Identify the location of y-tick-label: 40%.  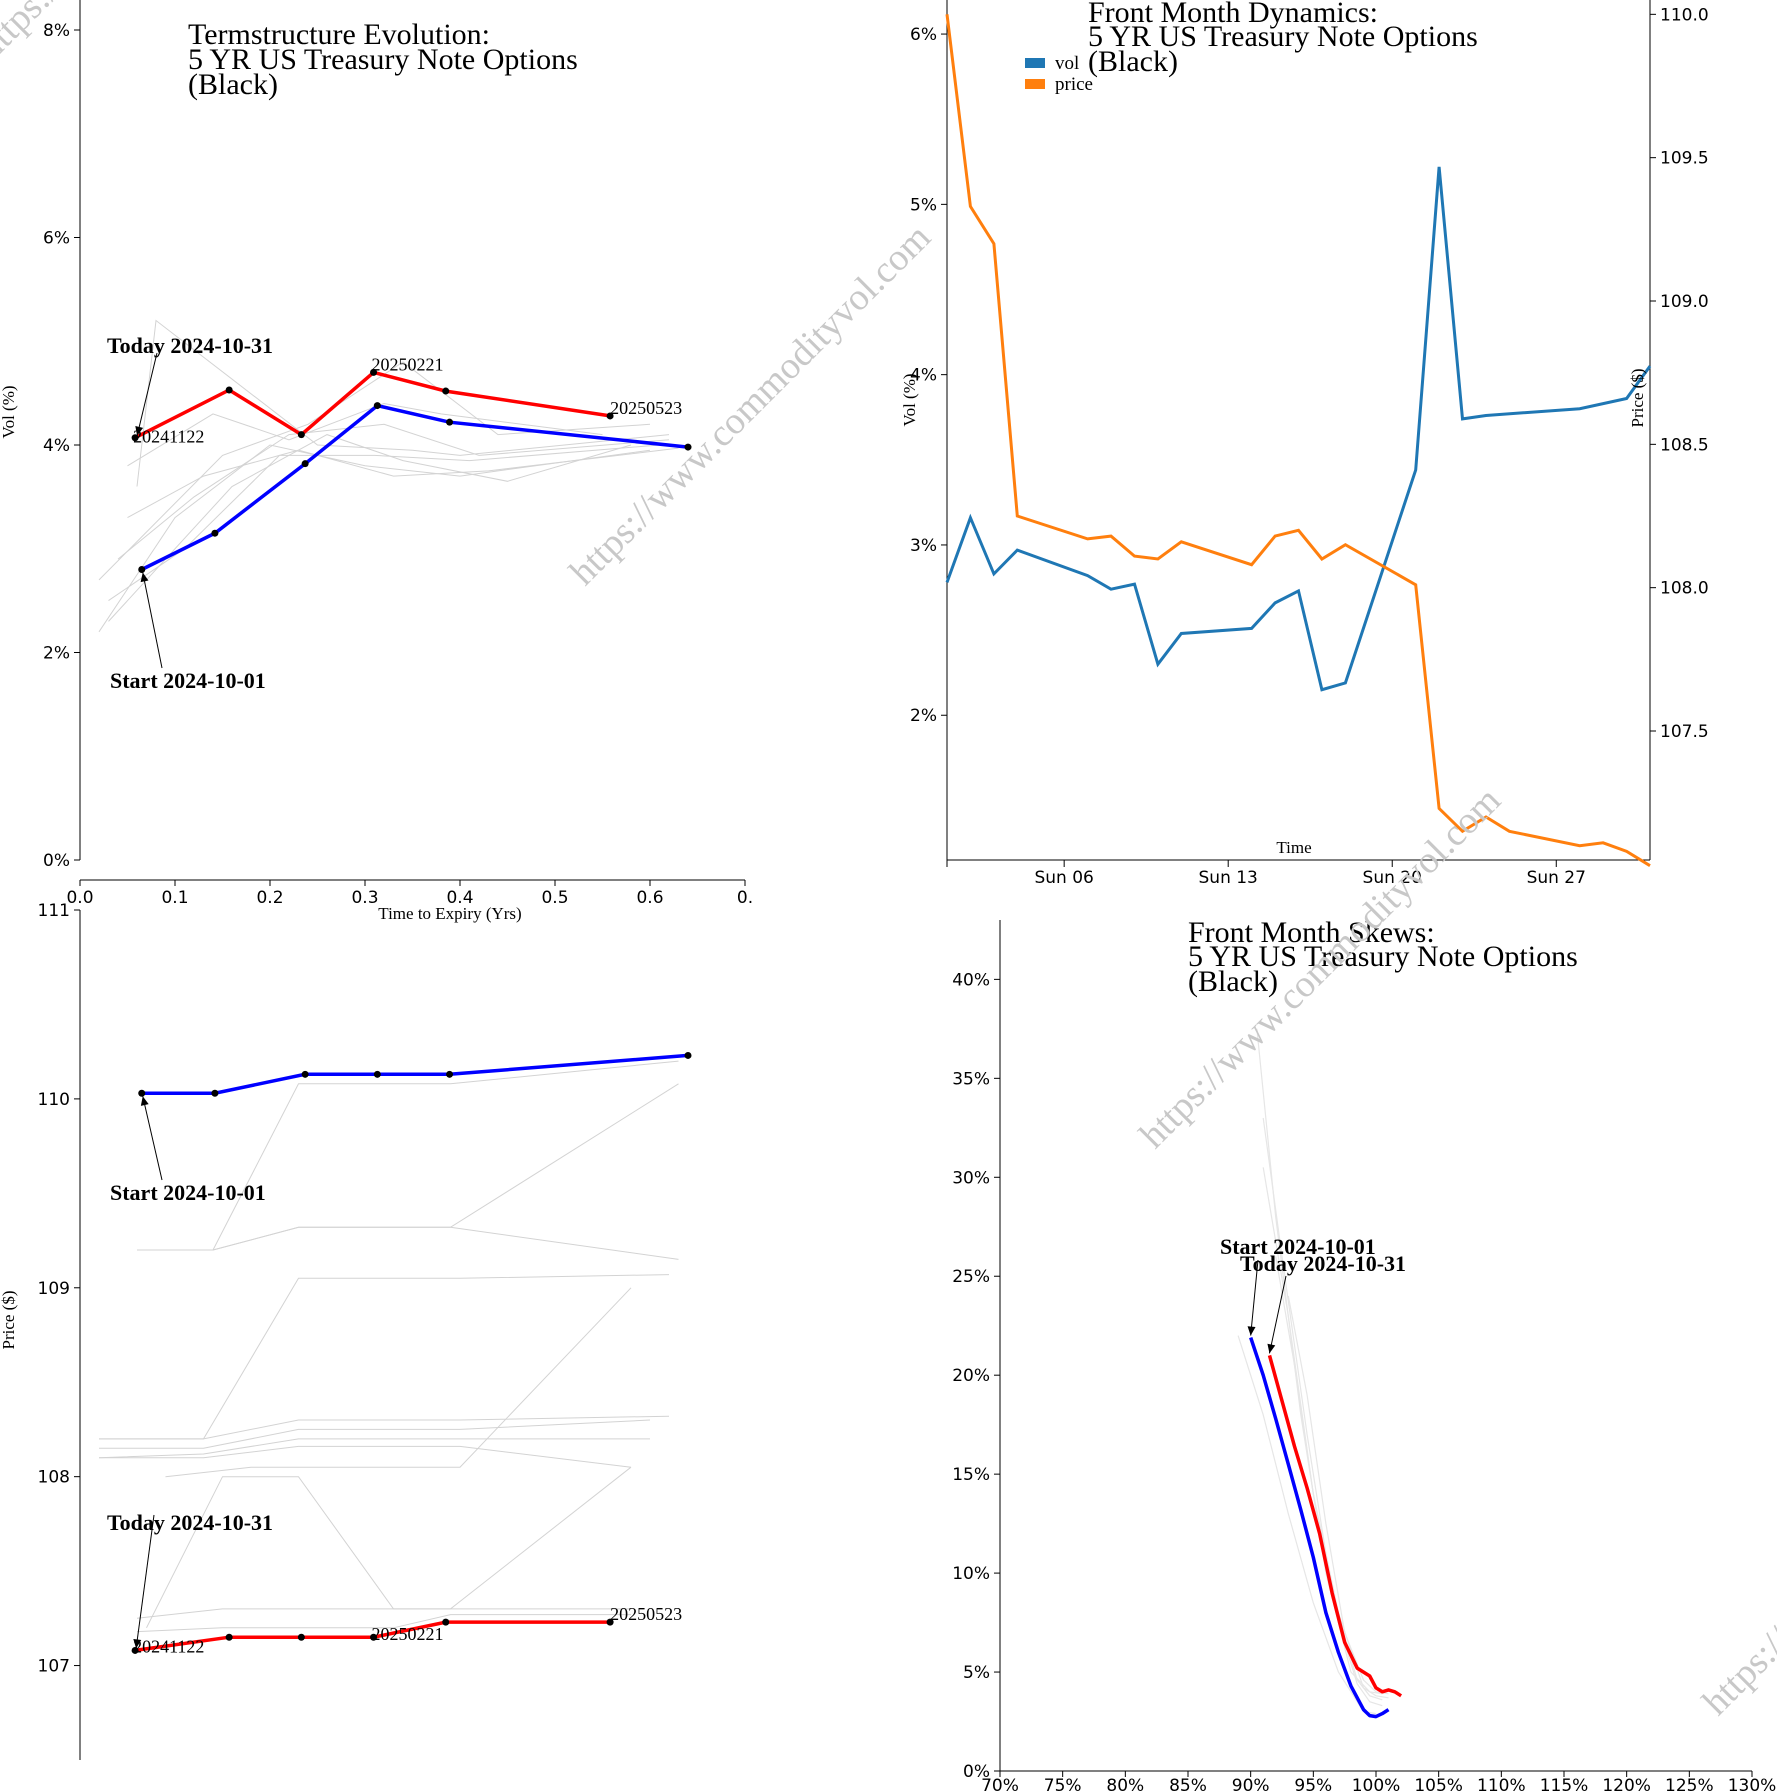
(971, 980).